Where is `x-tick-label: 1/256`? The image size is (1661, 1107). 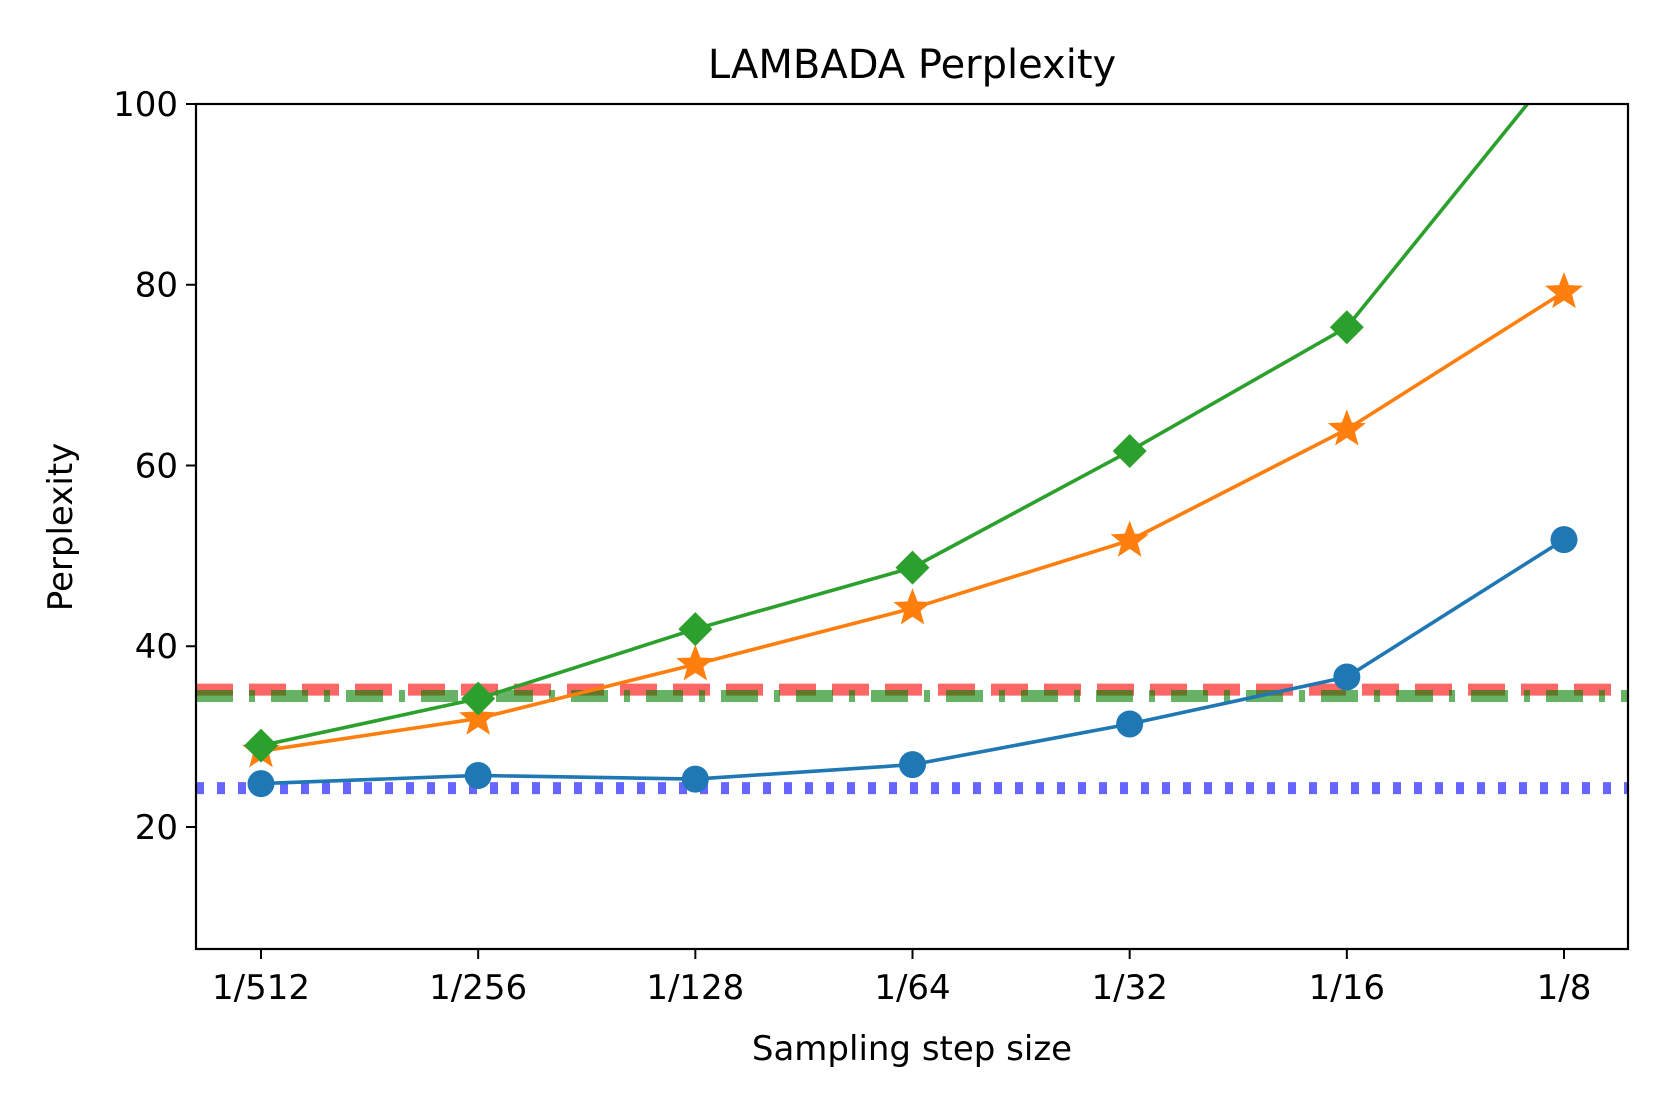
x-tick-label: 1/256 is located at coordinates (478, 988).